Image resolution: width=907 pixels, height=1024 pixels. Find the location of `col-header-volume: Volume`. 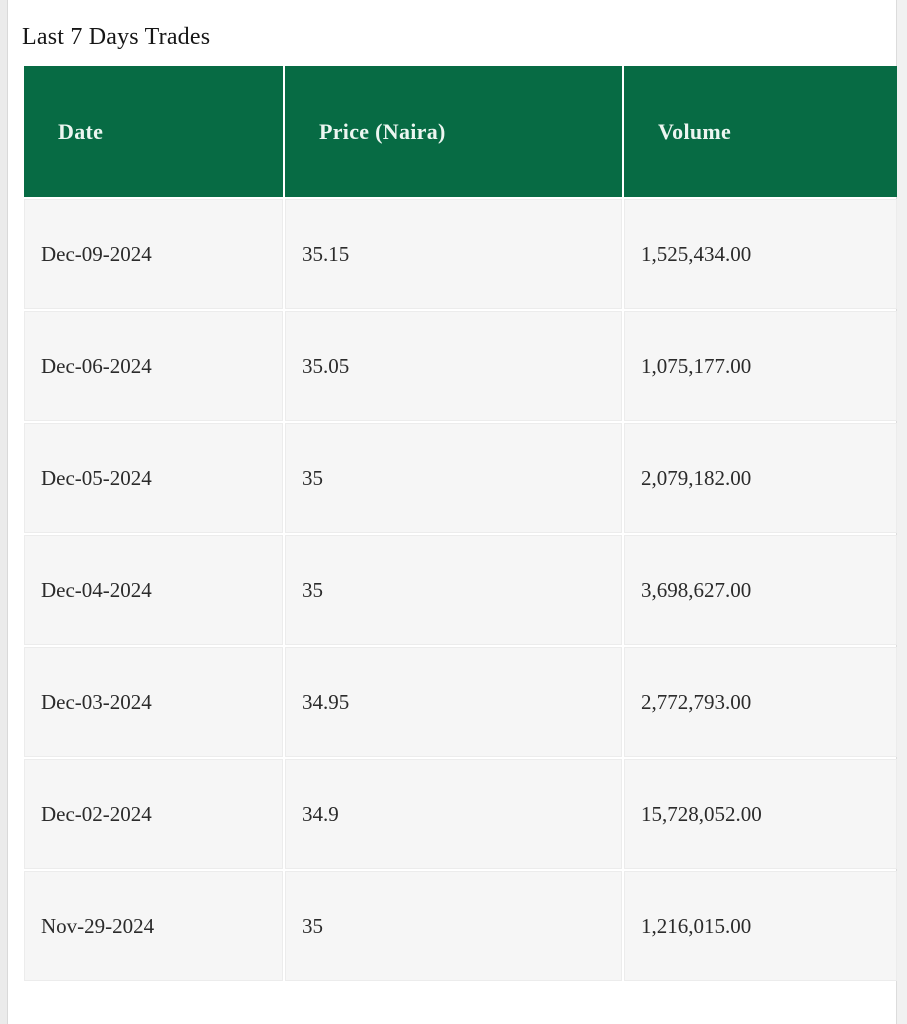

col-header-volume: Volume is located at coordinates (760, 131).